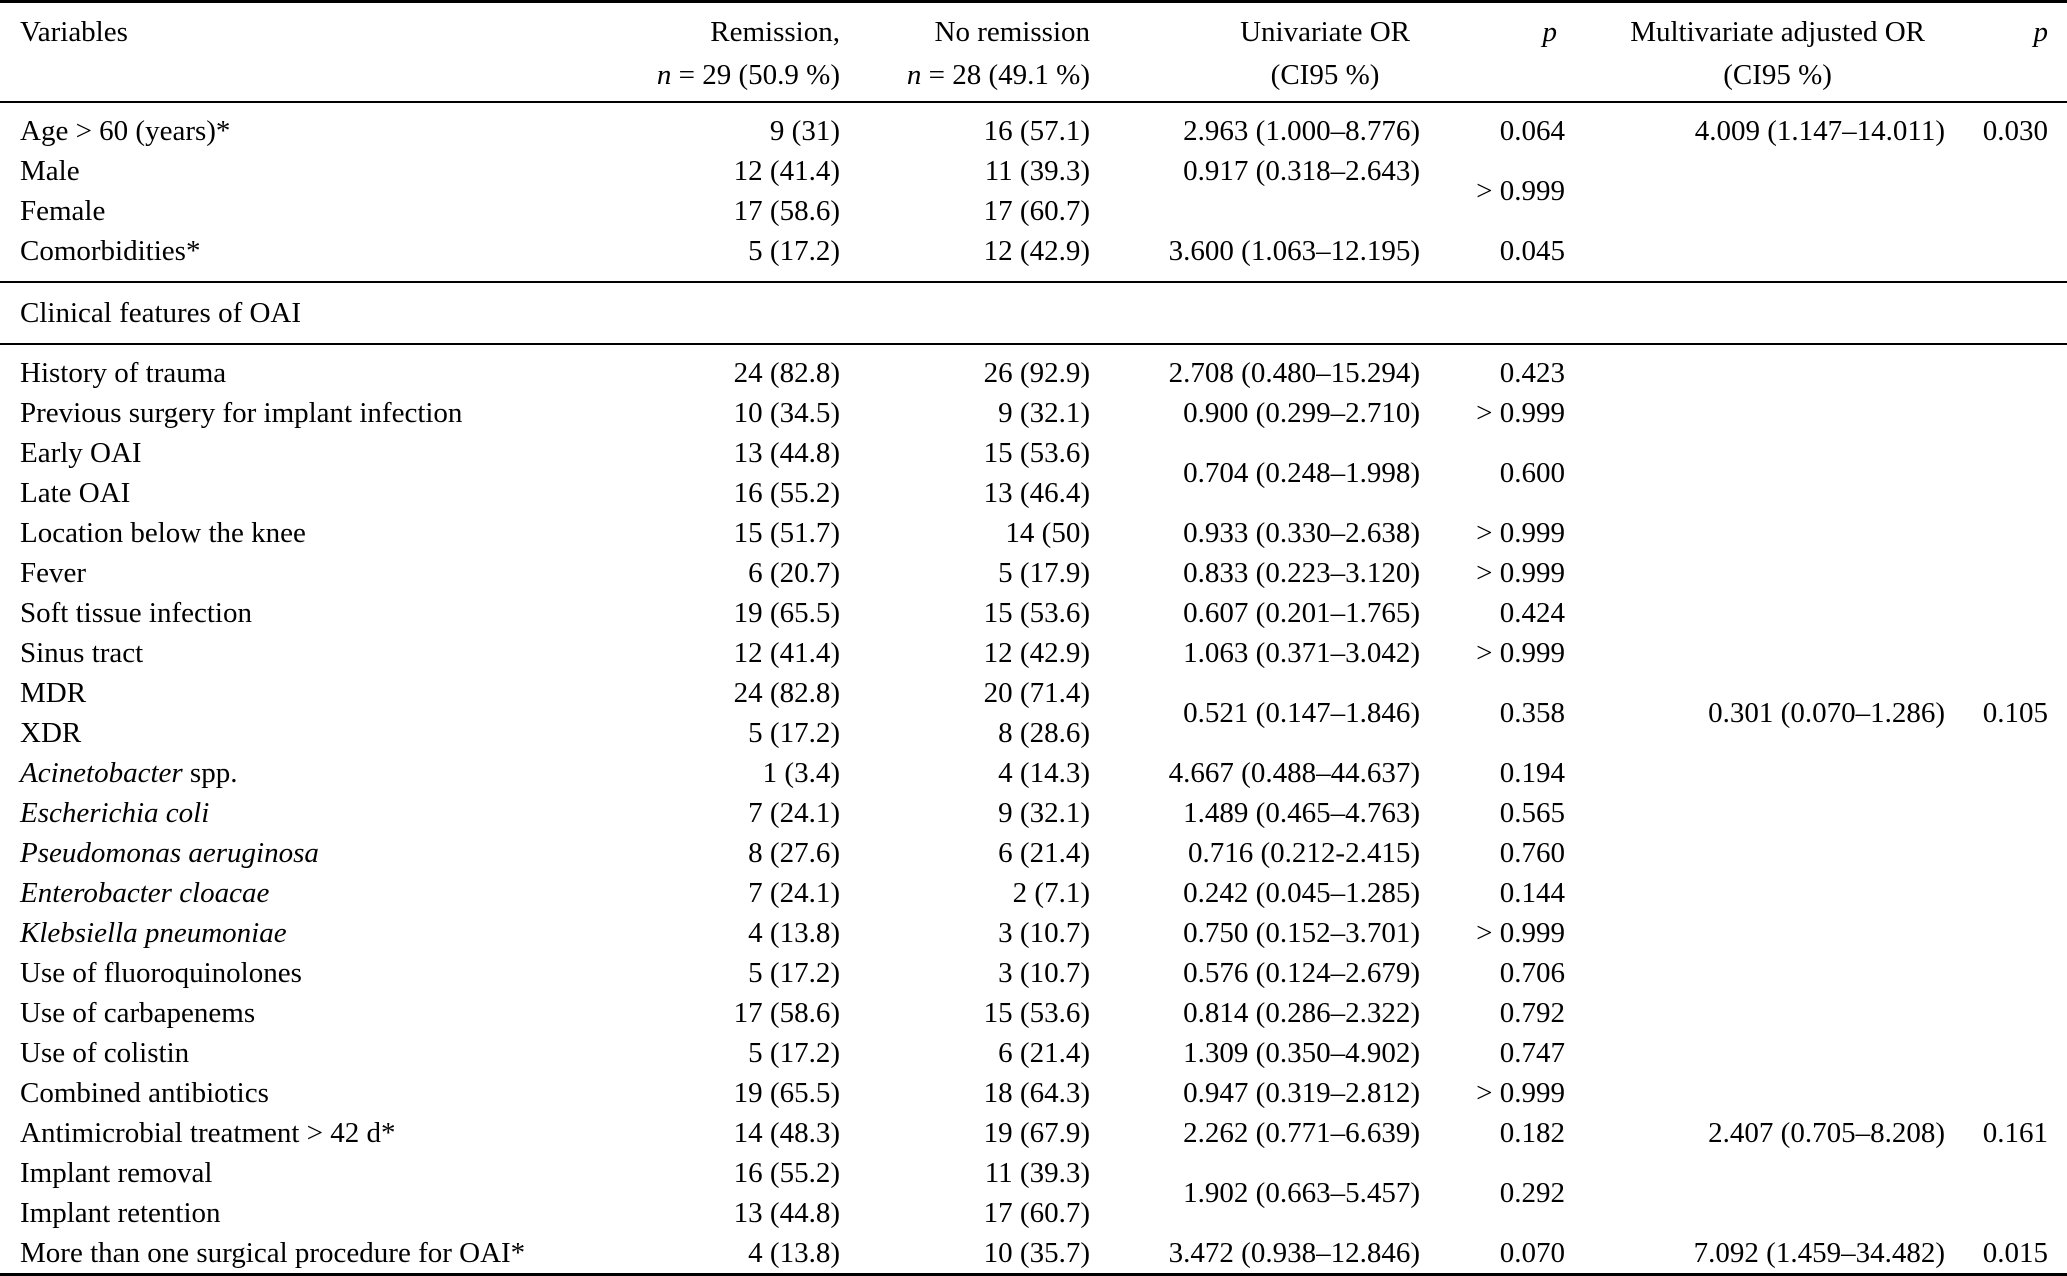 This screenshot has height=1276, width=2067. What do you see at coordinates (1532, 772) in the screenshot?
I see `cell-p1: 0.194` at bounding box center [1532, 772].